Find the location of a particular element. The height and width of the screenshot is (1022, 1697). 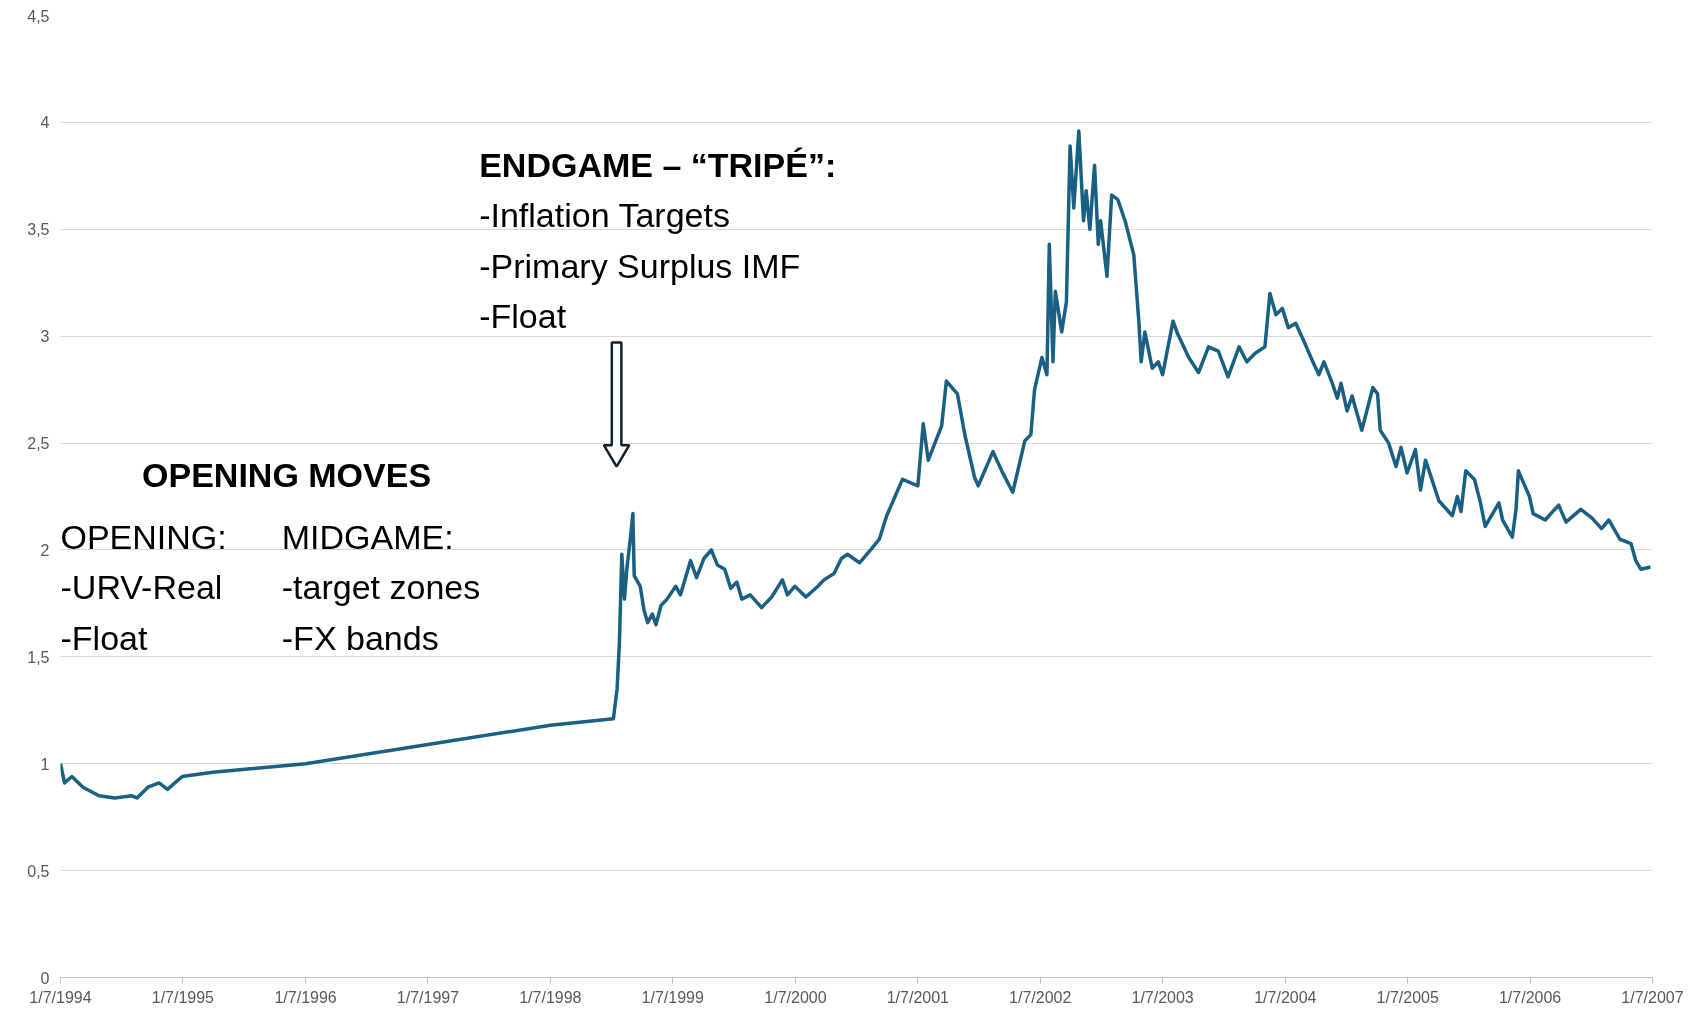

x-tick-label: 1/7/1998 is located at coordinates (550, 997).